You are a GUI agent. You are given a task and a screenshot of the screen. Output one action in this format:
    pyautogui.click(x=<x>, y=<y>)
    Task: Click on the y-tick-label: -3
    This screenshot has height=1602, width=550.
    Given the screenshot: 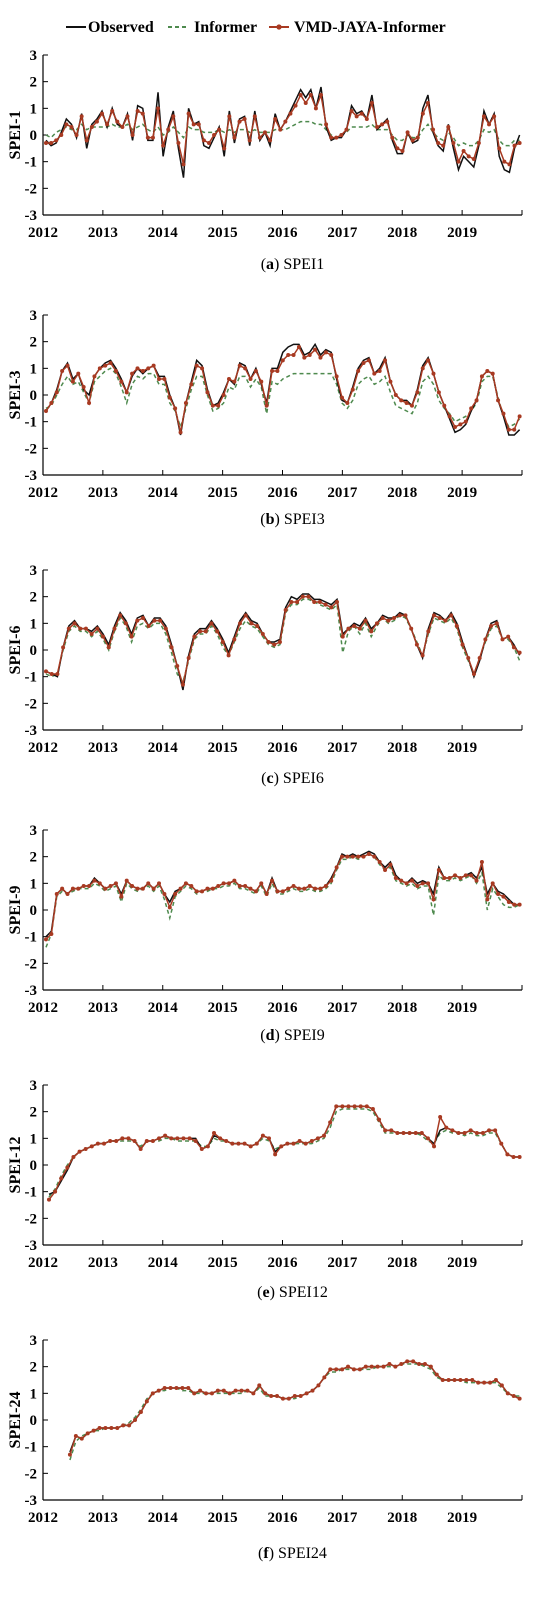 What is the action you would take?
    pyautogui.click(x=31, y=216)
    